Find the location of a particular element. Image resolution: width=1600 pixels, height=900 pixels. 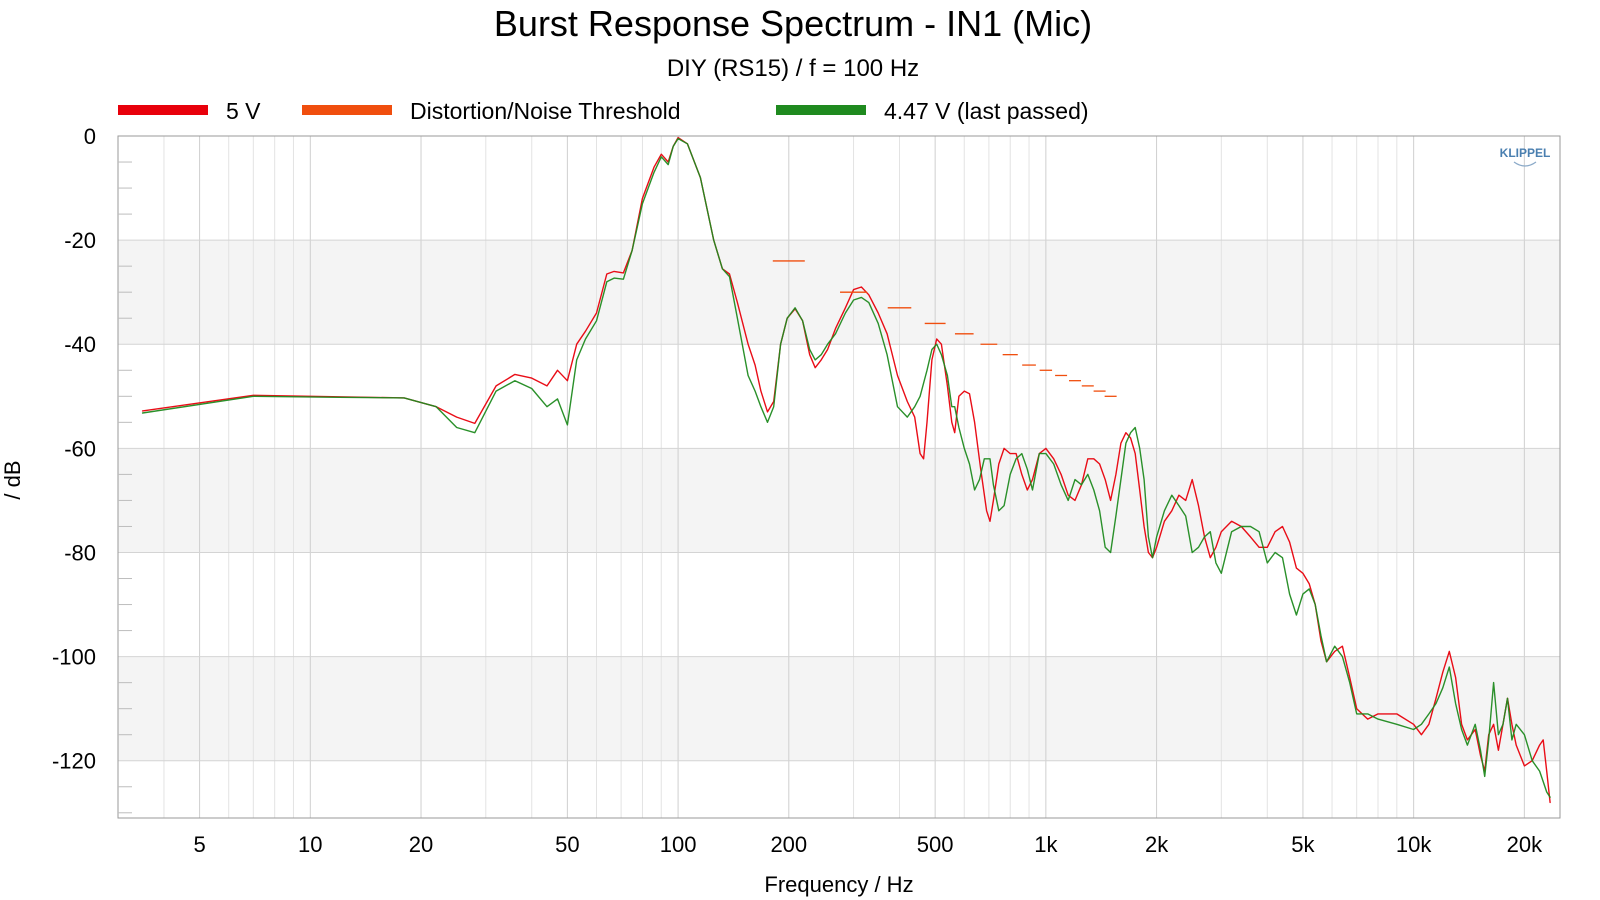

x-tick-label: 10k is located at coordinates (1414, 844).